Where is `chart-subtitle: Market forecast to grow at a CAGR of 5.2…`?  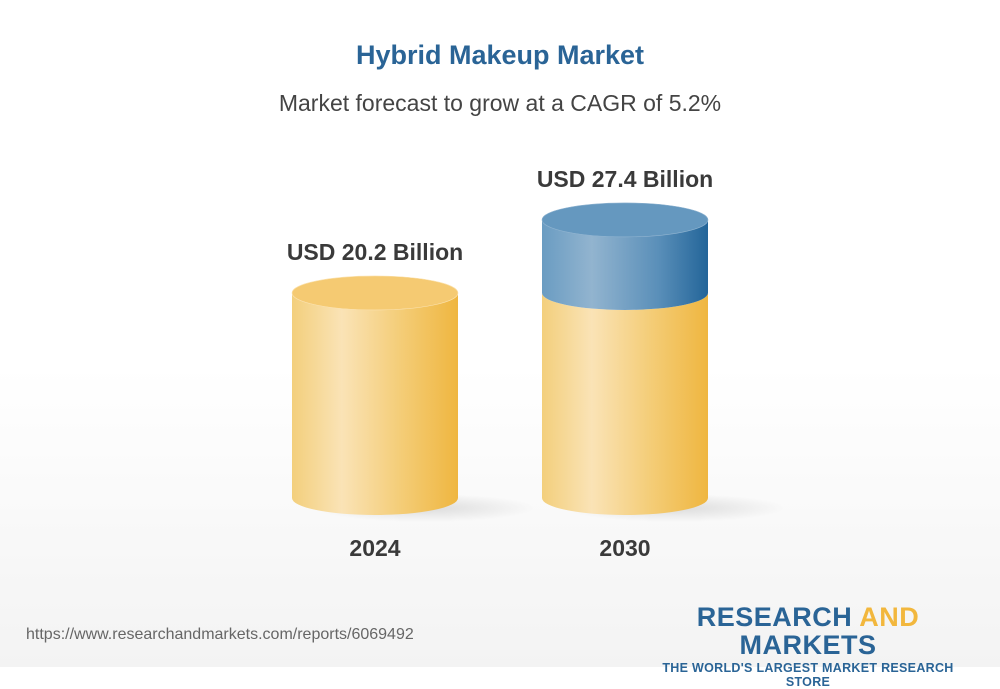
chart-subtitle: Market forecast to grow at a CAGR of 5.2… is located at coordinates (500, 103).